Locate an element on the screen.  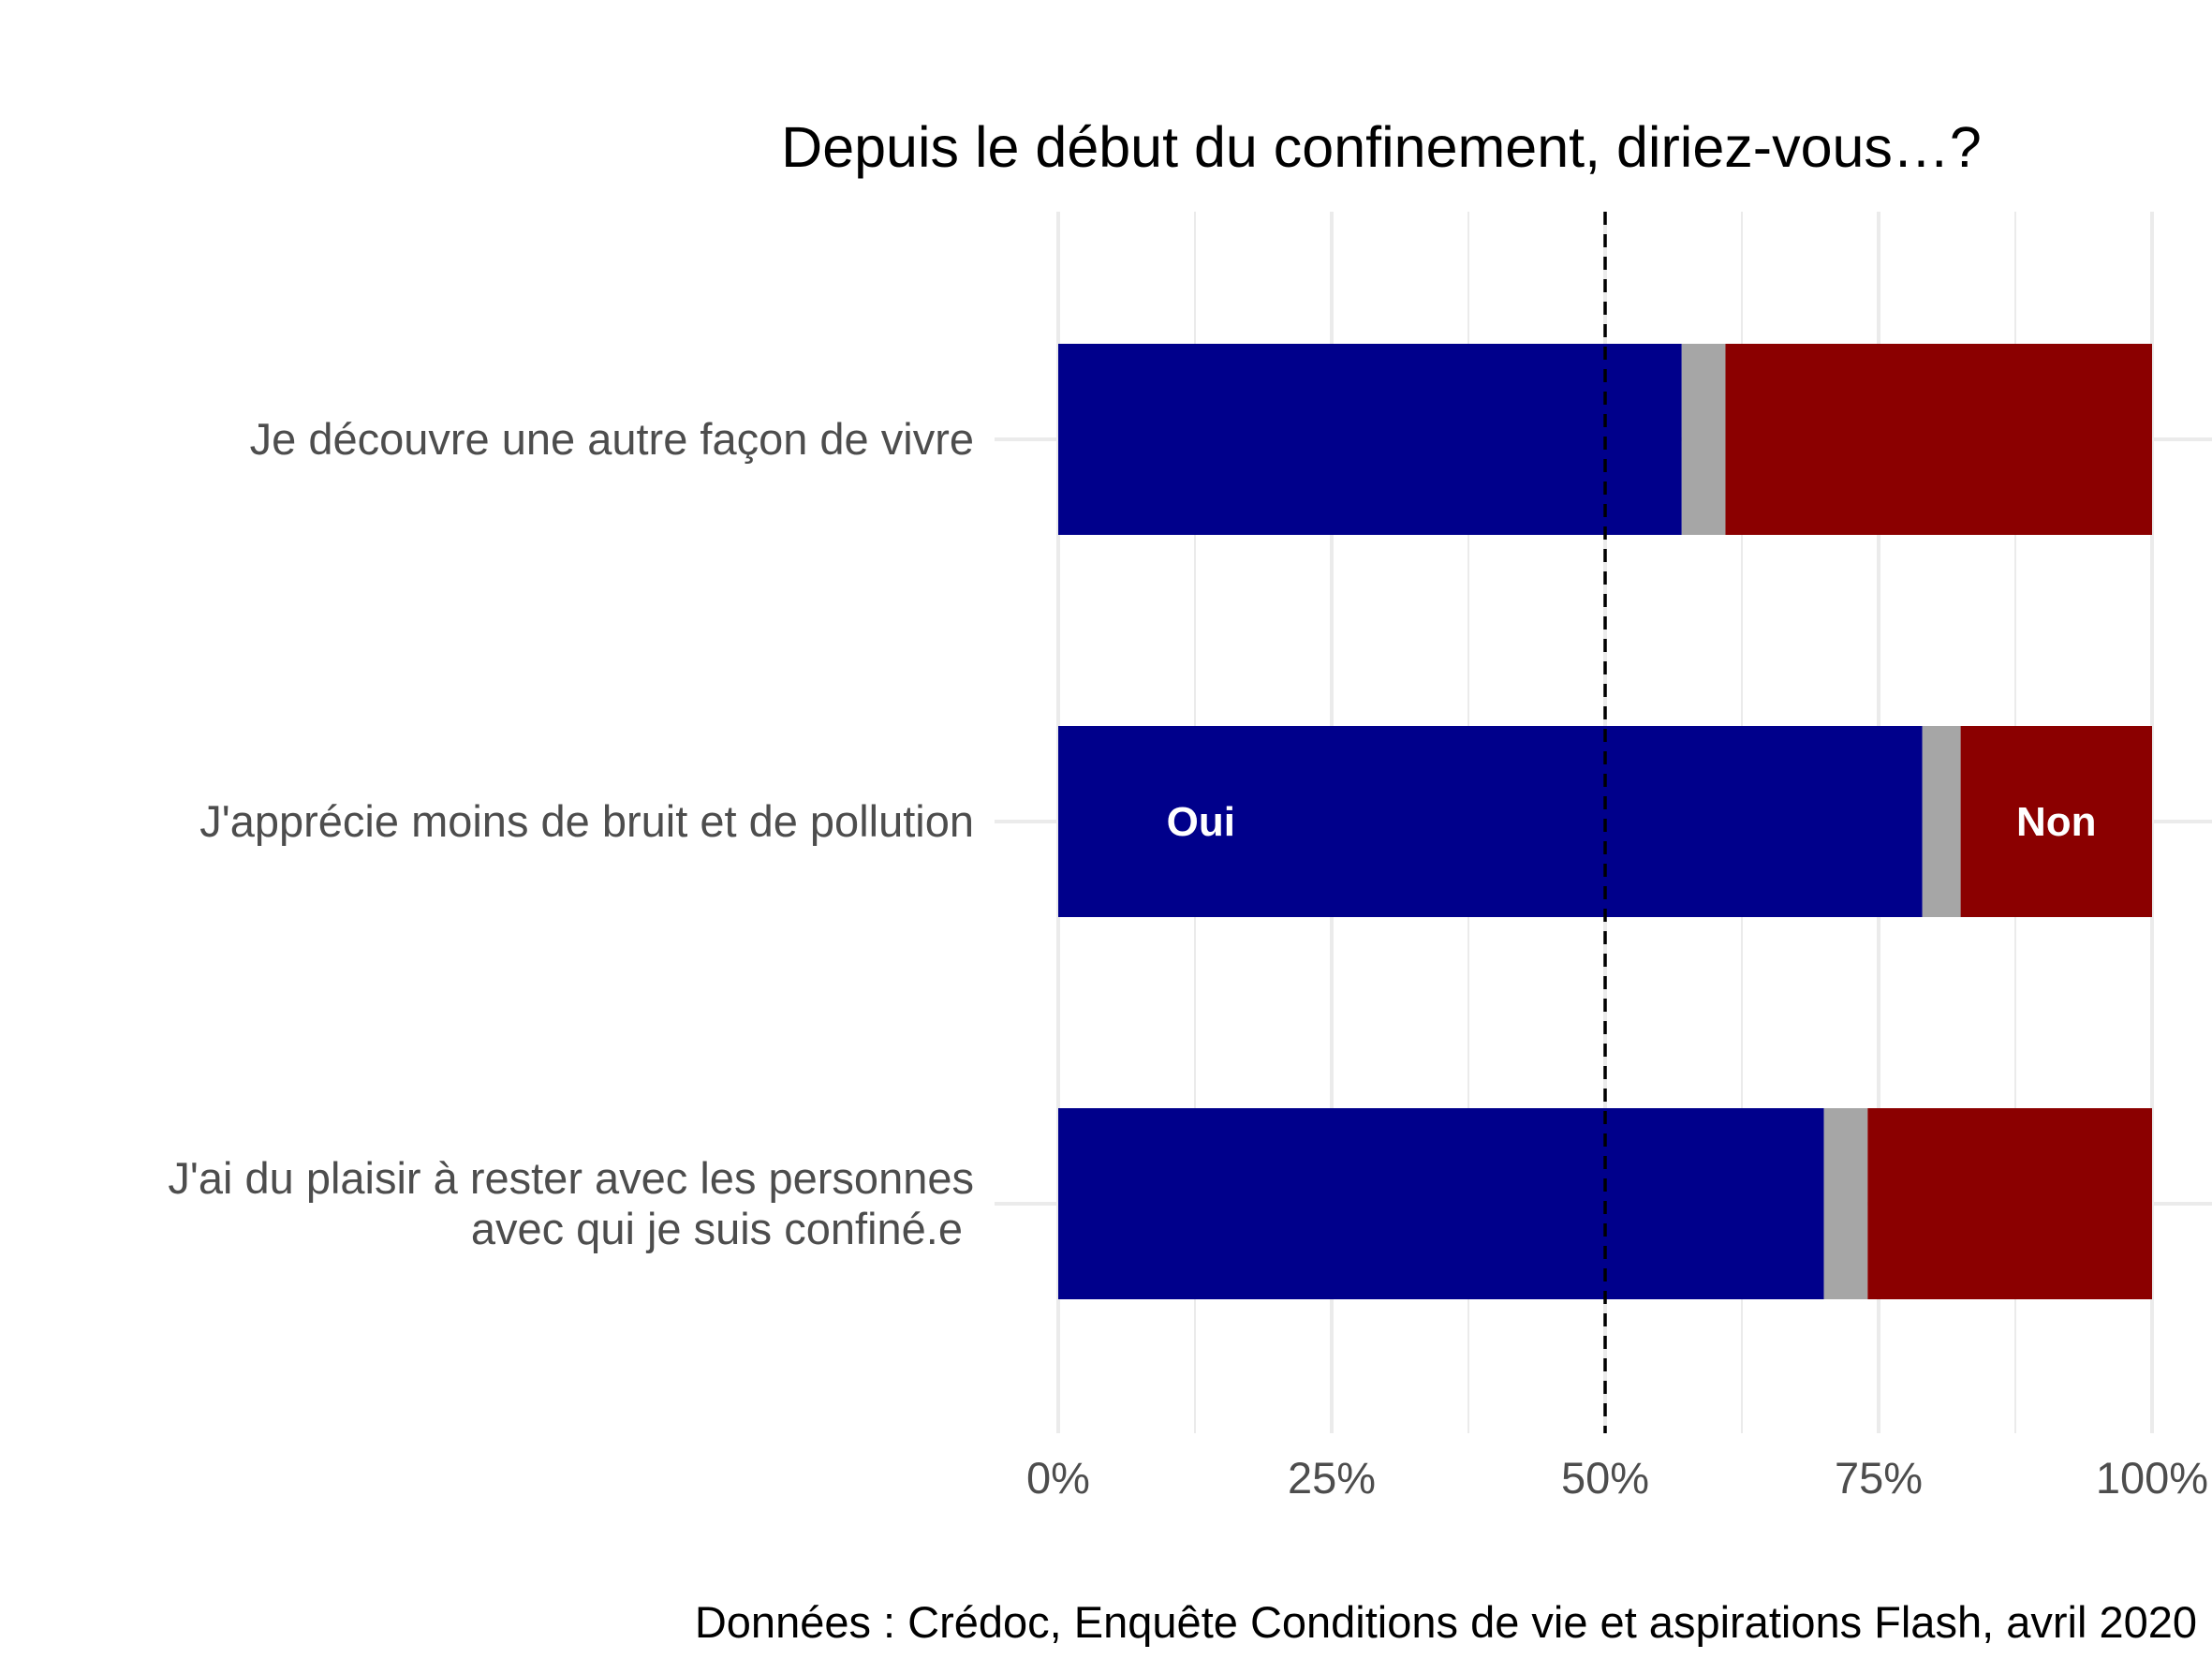
category-label: avec qui je suis confiné.e is located at coordinates (717, 1229).